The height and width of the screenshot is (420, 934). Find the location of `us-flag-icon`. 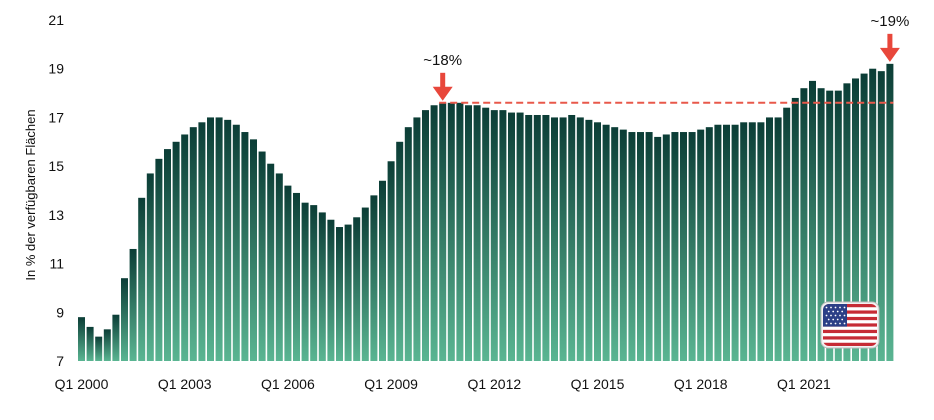

us-flag-icon is located at coordinates (850, 325).